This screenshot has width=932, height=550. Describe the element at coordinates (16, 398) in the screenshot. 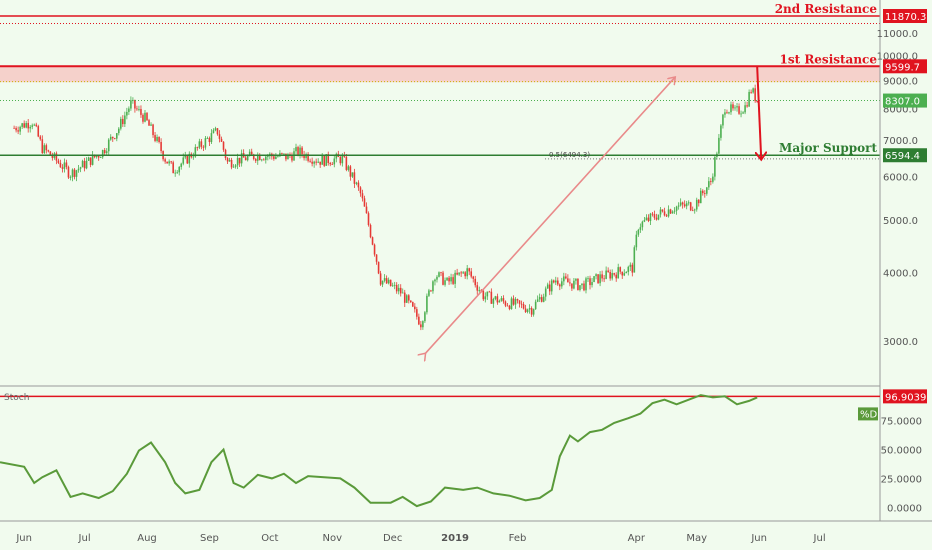

I see `indicator-label: Stoch` at that location.